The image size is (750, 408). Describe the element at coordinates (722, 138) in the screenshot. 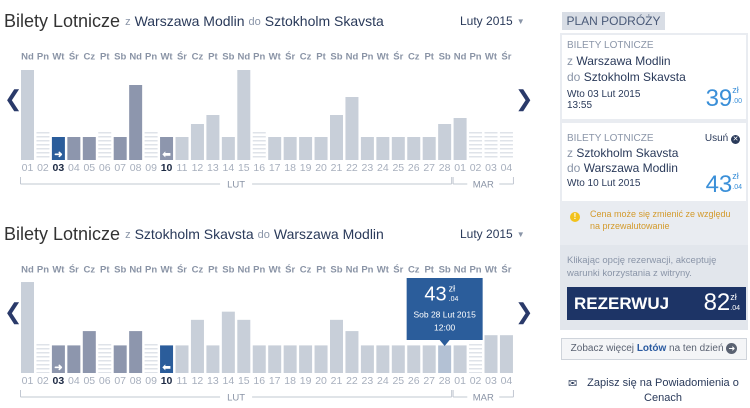

I see `remove-button: Usuń ✕` at that location.